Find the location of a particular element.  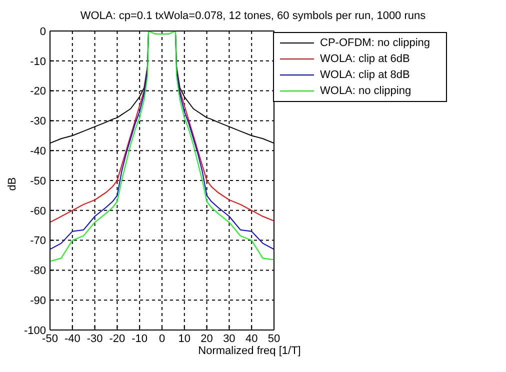

y-tick-label: -80 is located at coordinates (38, 271).